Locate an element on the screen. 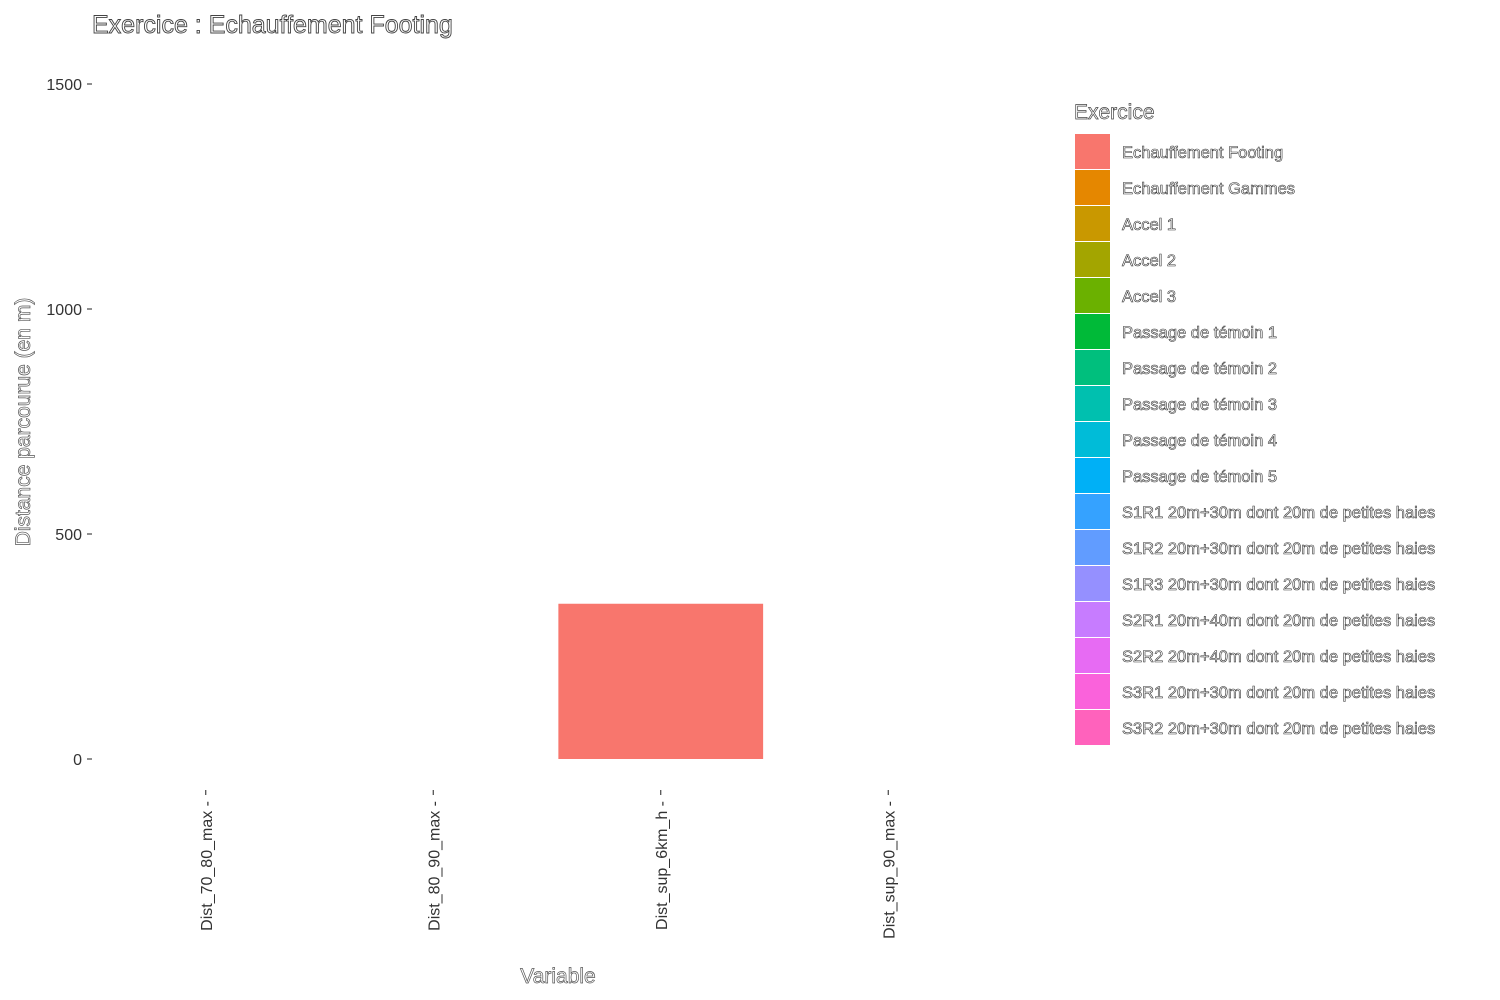  legend-label: Accel 2 is located at coordinates (1149, 261).